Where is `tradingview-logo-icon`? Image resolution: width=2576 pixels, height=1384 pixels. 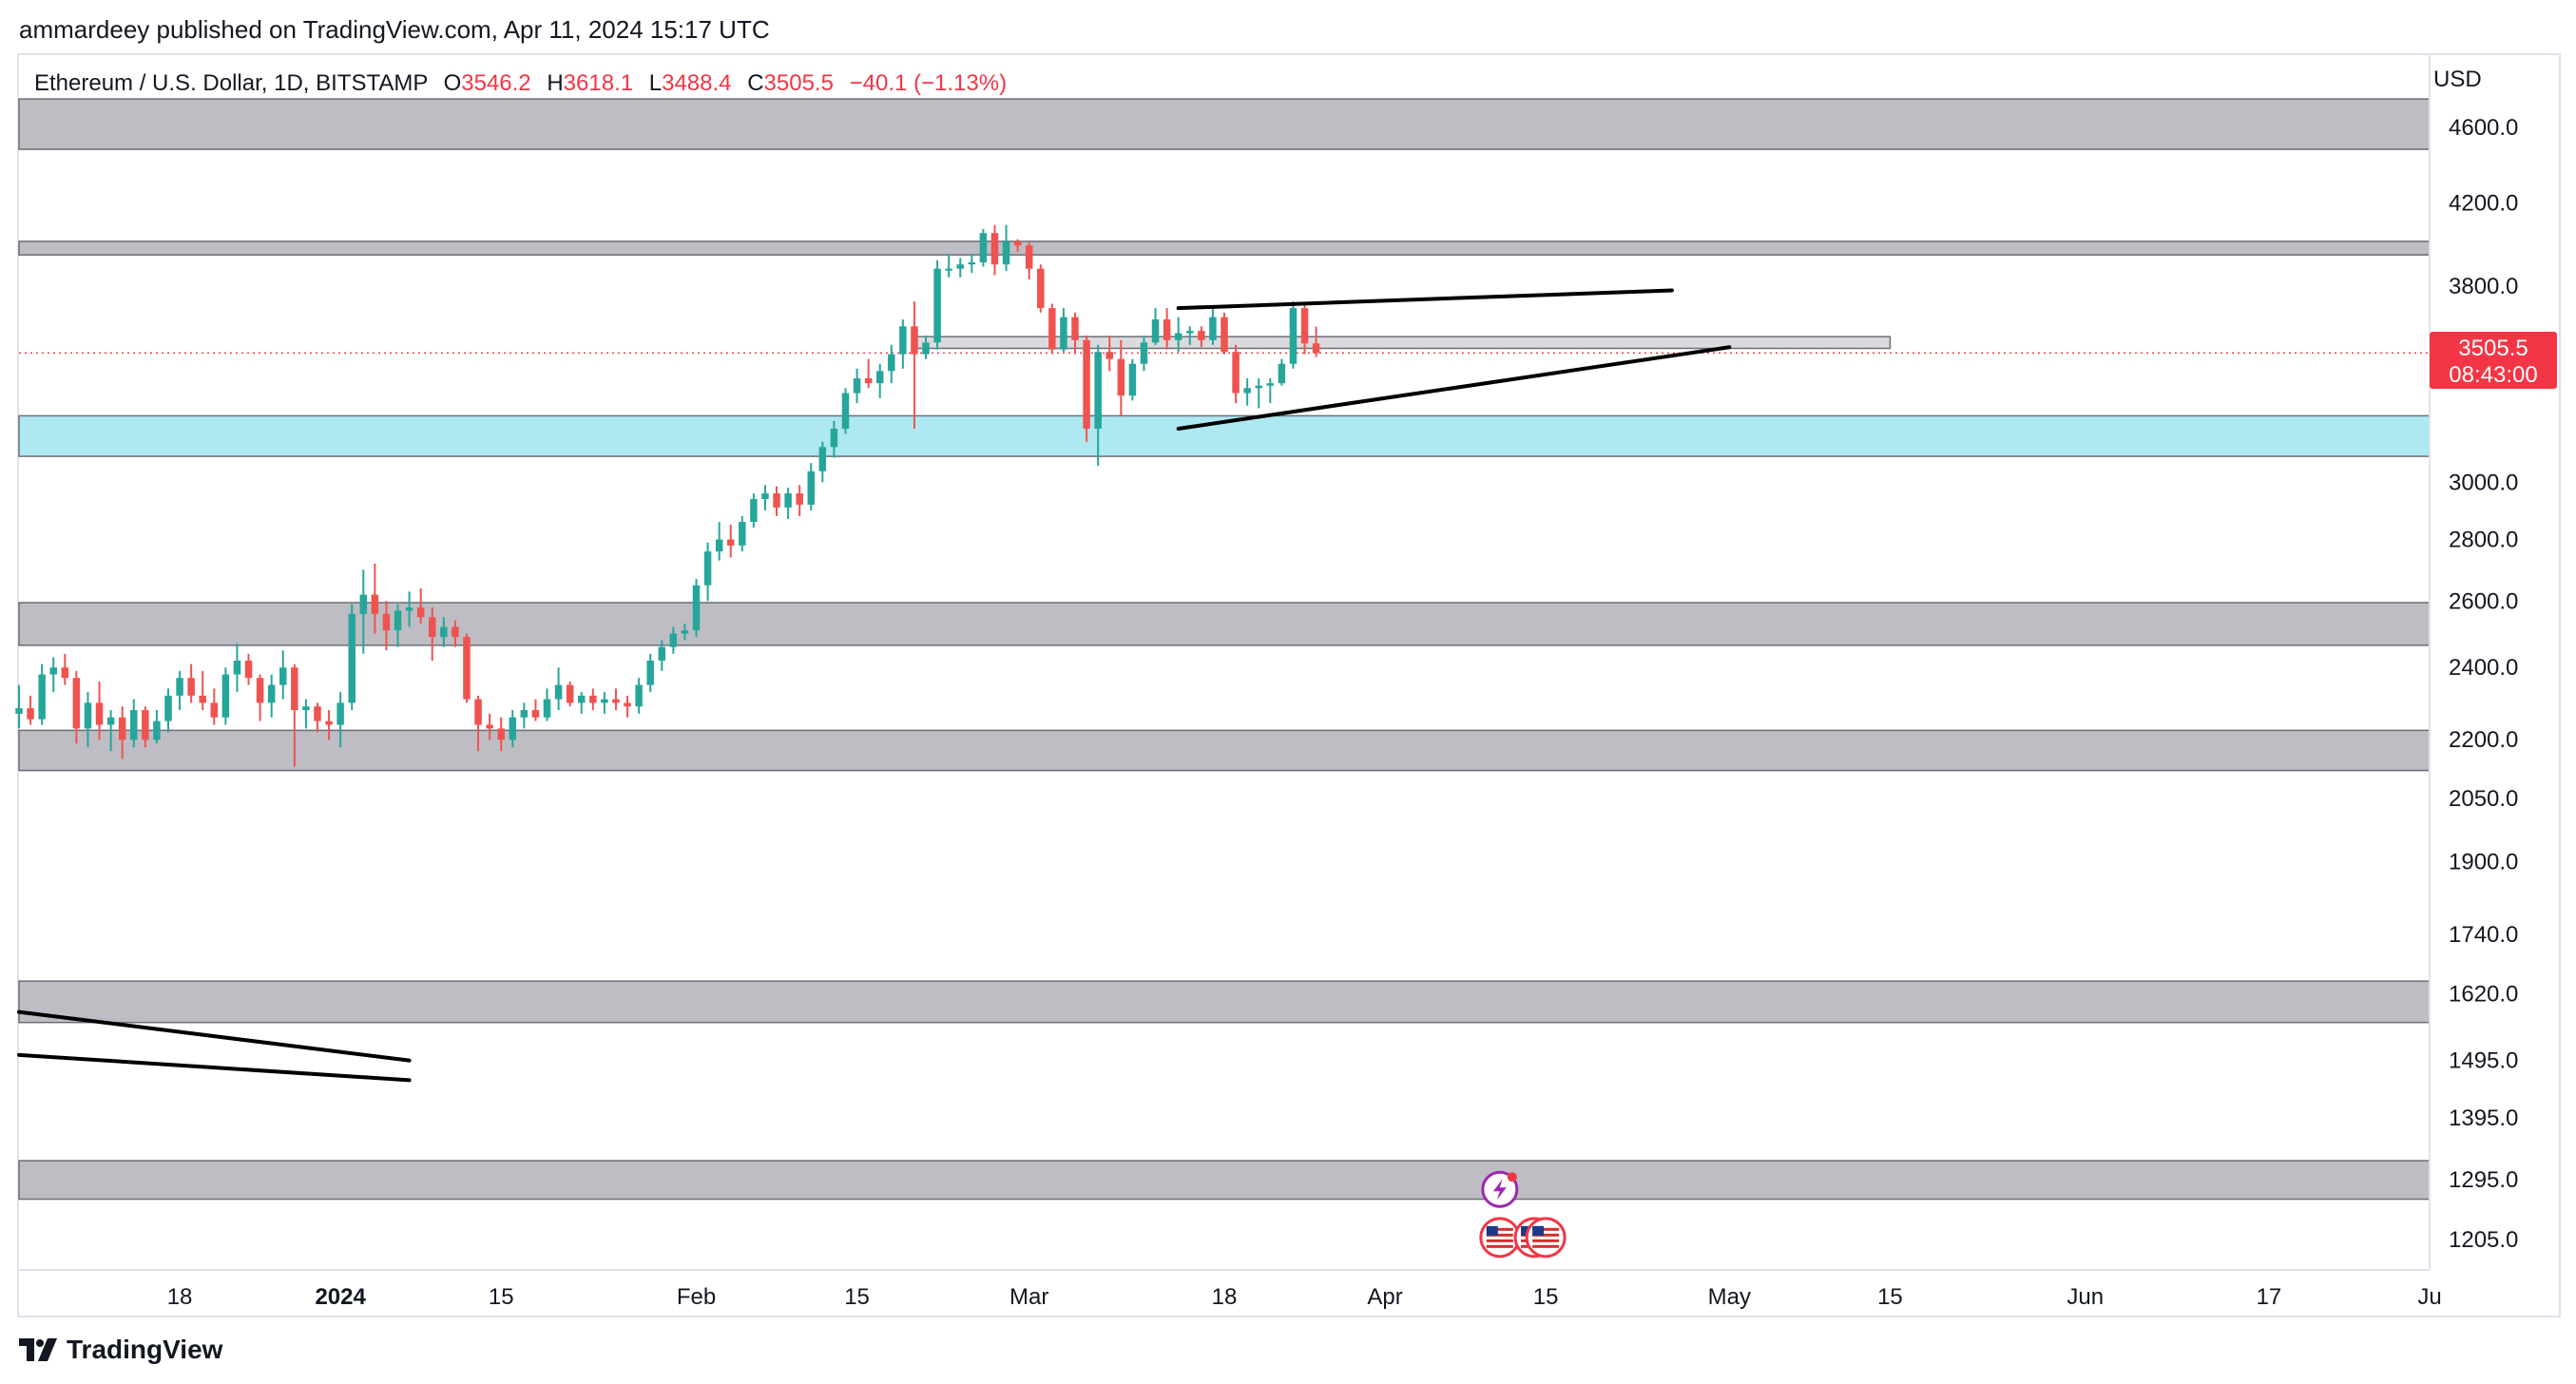
tradingview-logo-icon is located at coordinates (38, 1349).